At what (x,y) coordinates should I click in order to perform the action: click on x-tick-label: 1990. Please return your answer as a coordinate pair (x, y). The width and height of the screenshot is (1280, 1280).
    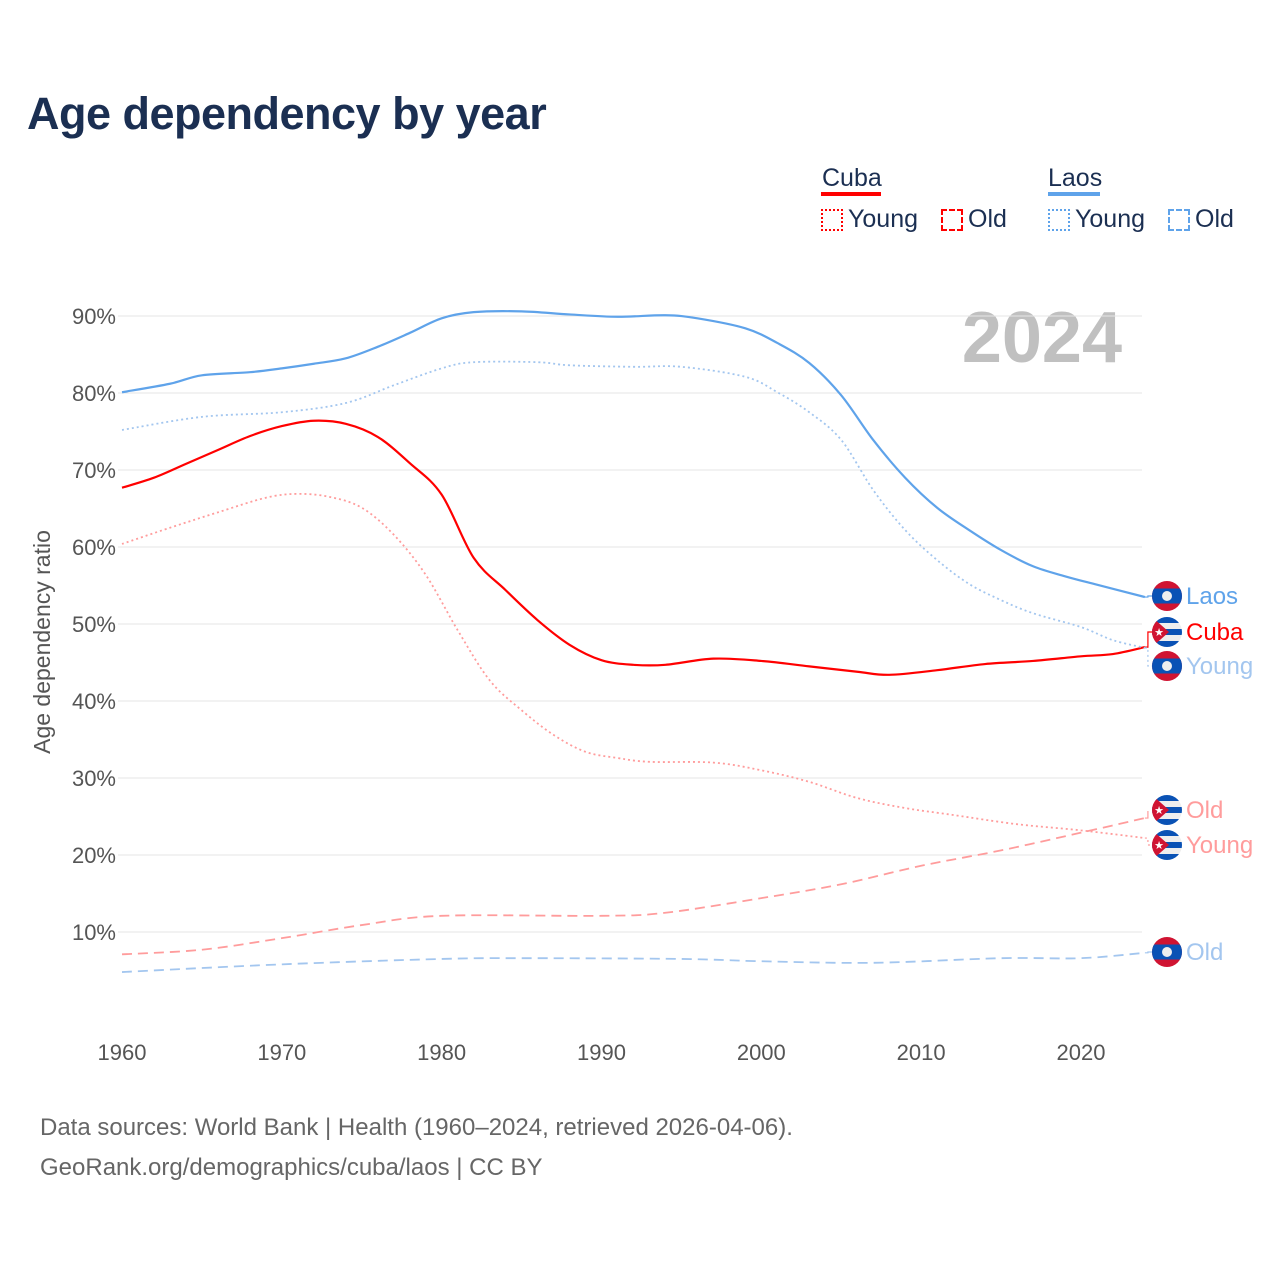
    Looking at the image, I should click on (601, 1052).